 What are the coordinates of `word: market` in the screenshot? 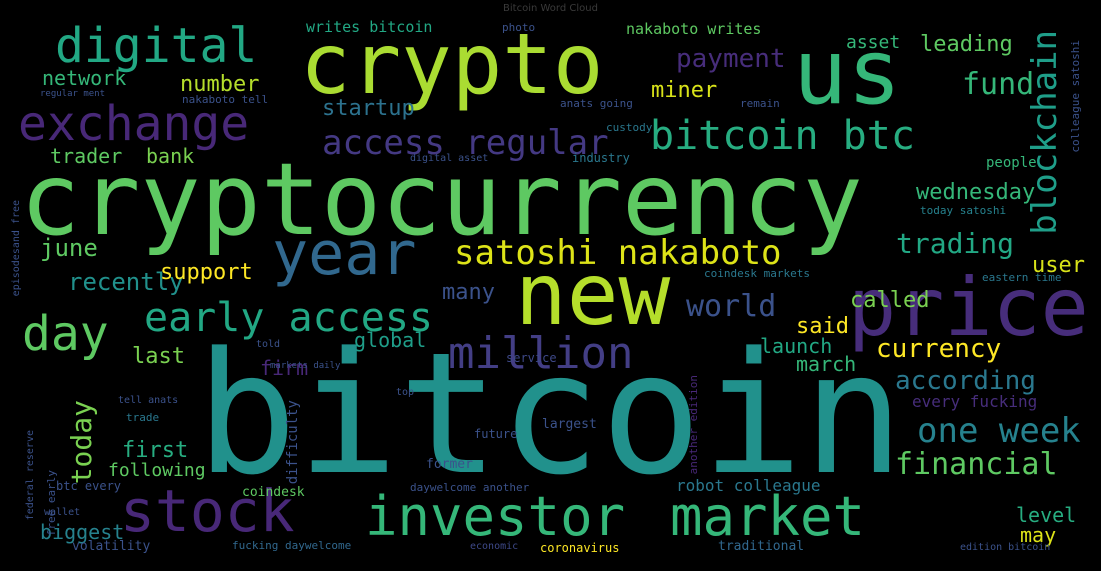 It's located at (768, 516).